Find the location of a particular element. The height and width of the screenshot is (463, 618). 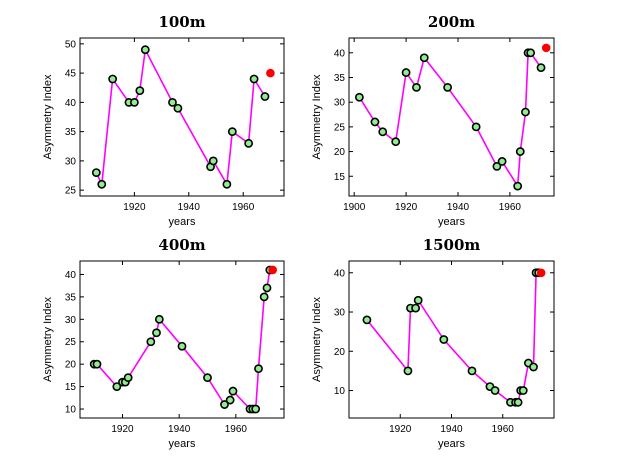

x-tick-label: 1900 is located at coordinates (354, 207).